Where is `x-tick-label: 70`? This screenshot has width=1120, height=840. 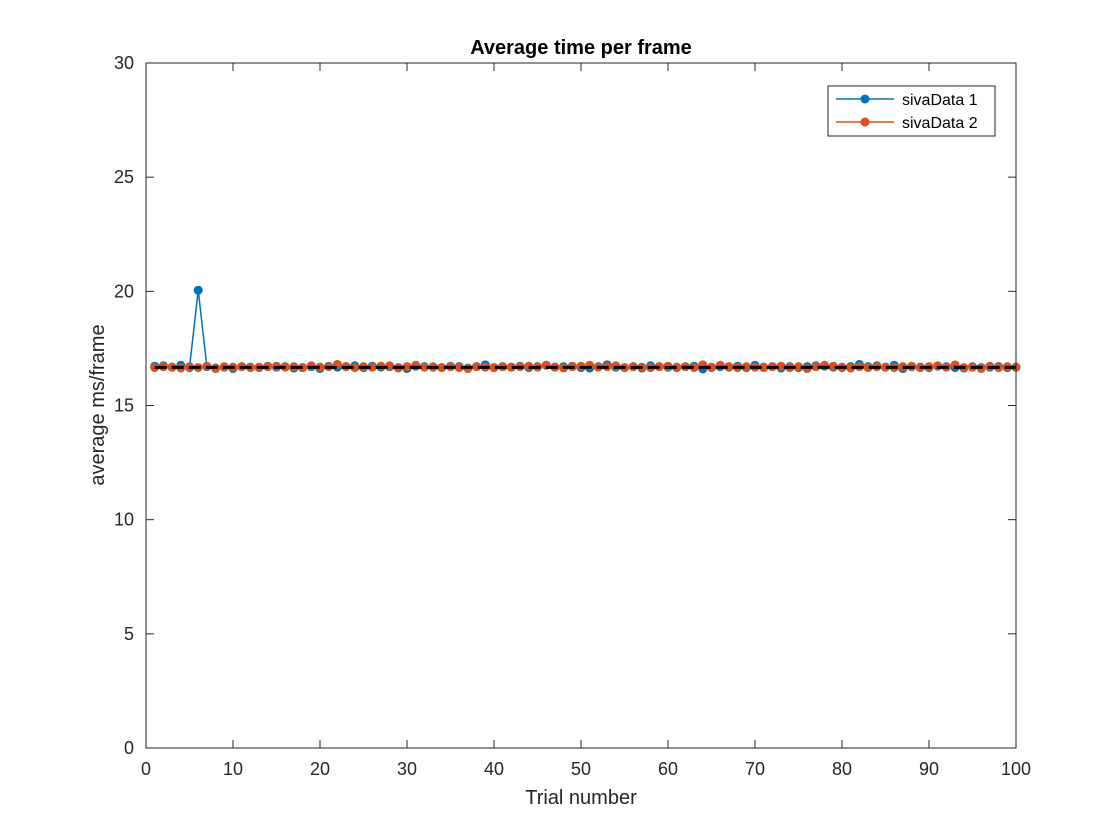 x-tick-label: 70 is located at coordinates (755, 769).